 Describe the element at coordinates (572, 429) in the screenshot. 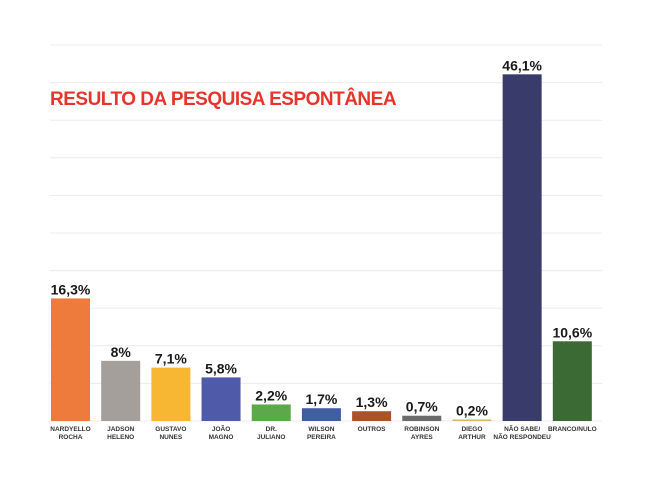

I see `category-label: BRANCO/NULO` at that location.